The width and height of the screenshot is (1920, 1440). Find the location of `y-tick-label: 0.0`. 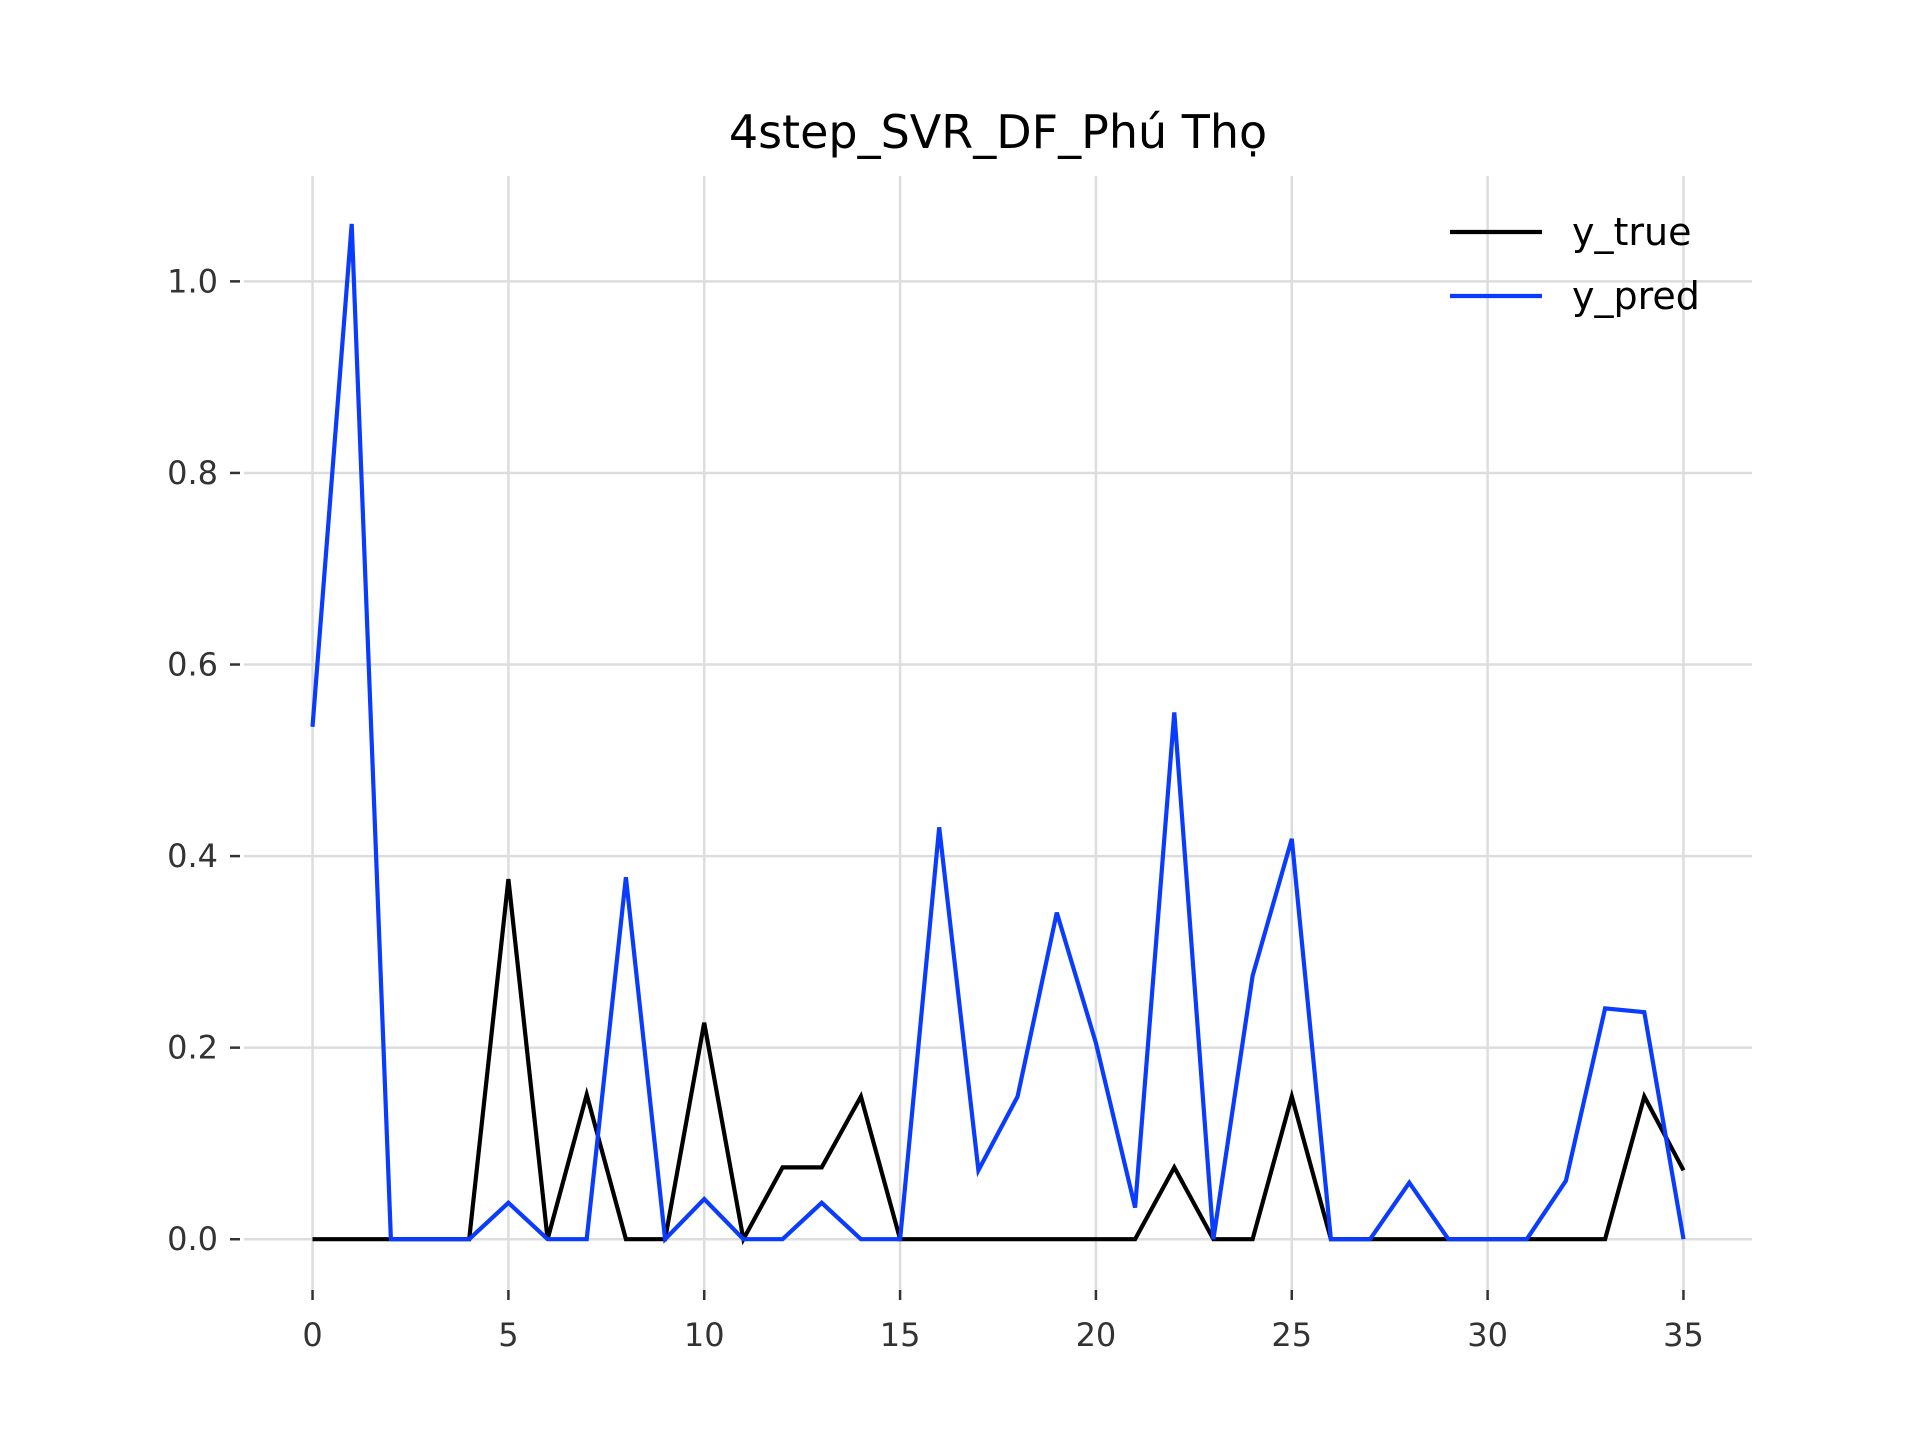

y-tick-label: 0.0 is located at coordinates (192, 1239).